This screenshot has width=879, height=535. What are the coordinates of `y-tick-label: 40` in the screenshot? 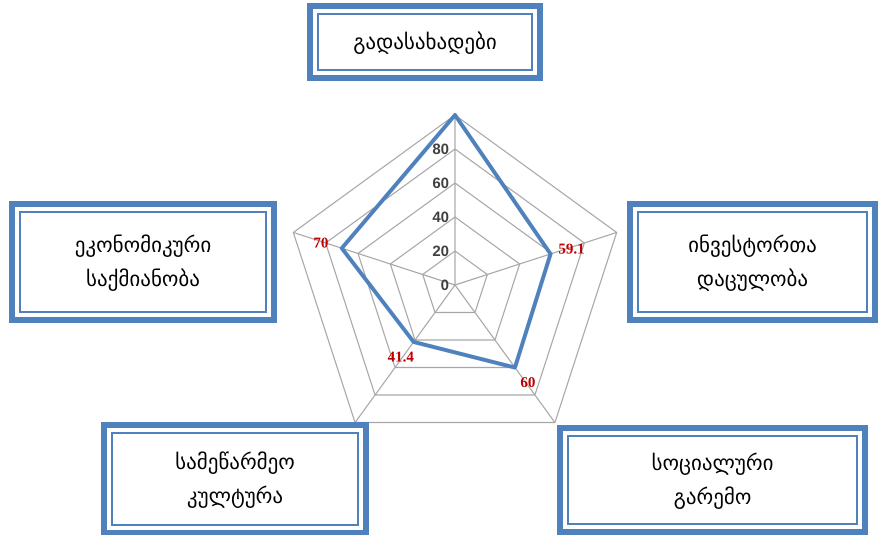 It's located at (440, 217).